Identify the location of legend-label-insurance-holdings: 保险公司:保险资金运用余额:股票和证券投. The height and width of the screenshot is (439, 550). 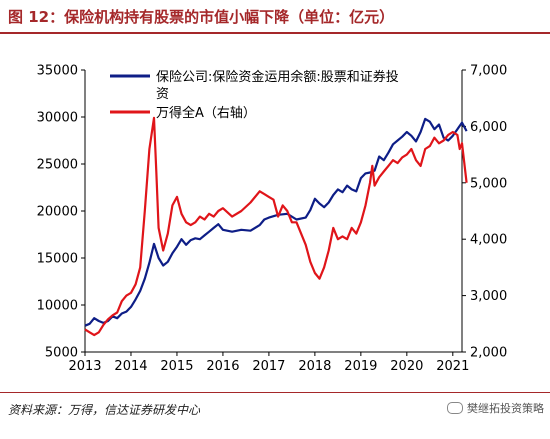
(277, 77).